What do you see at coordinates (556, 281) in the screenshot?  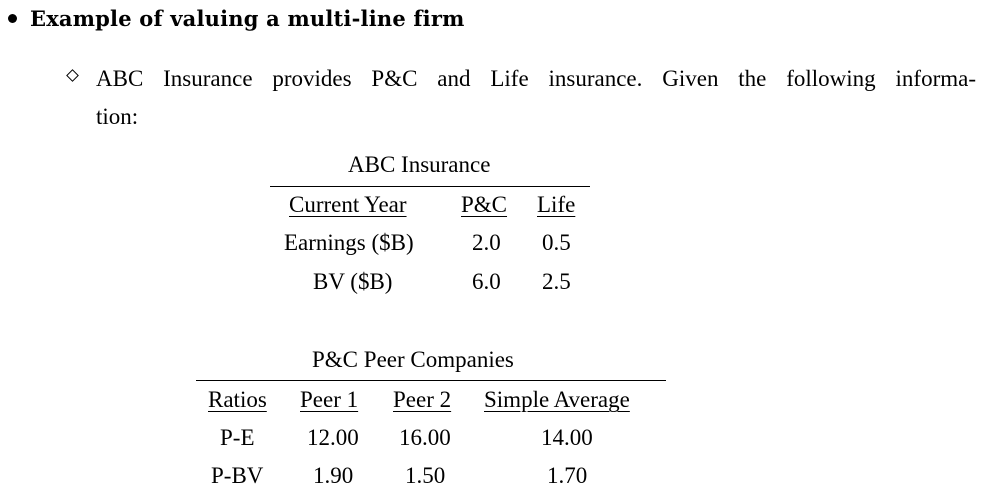 I see `table1-cell: 2.5` at bounding box center [556, 281].